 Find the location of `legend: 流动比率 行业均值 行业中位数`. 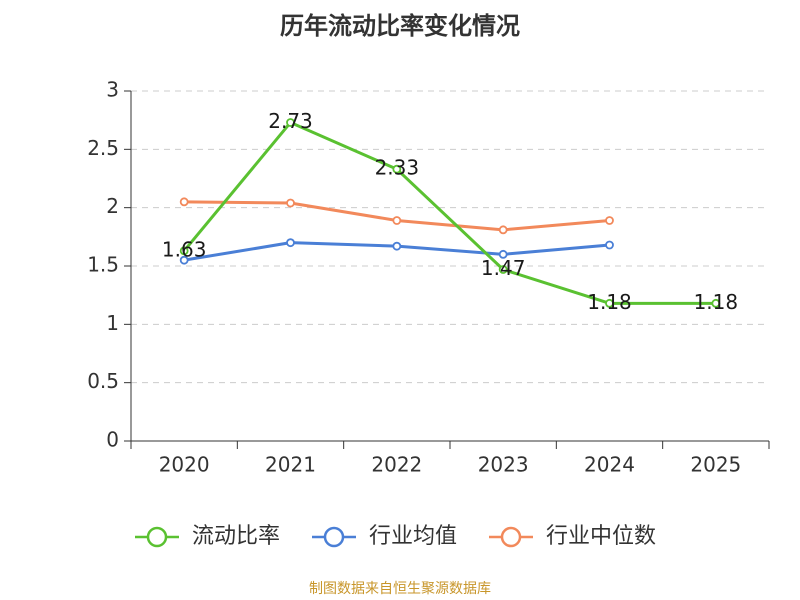

legend: 流动比率 行业均值 行业中位数 is located at coordinates (395, 536).